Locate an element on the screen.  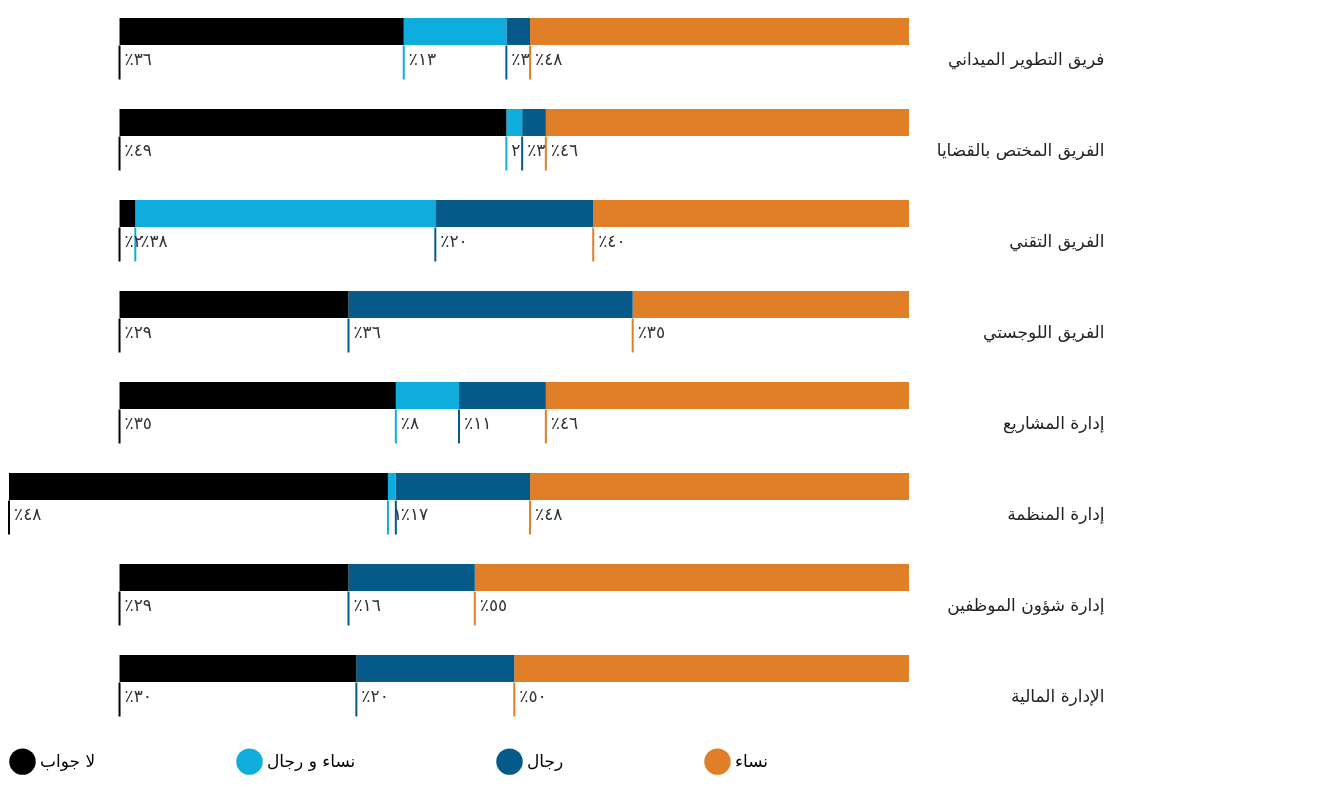
y-tick-label: إدارة شؤون الموظفين is located at coordinates (1026, 604).